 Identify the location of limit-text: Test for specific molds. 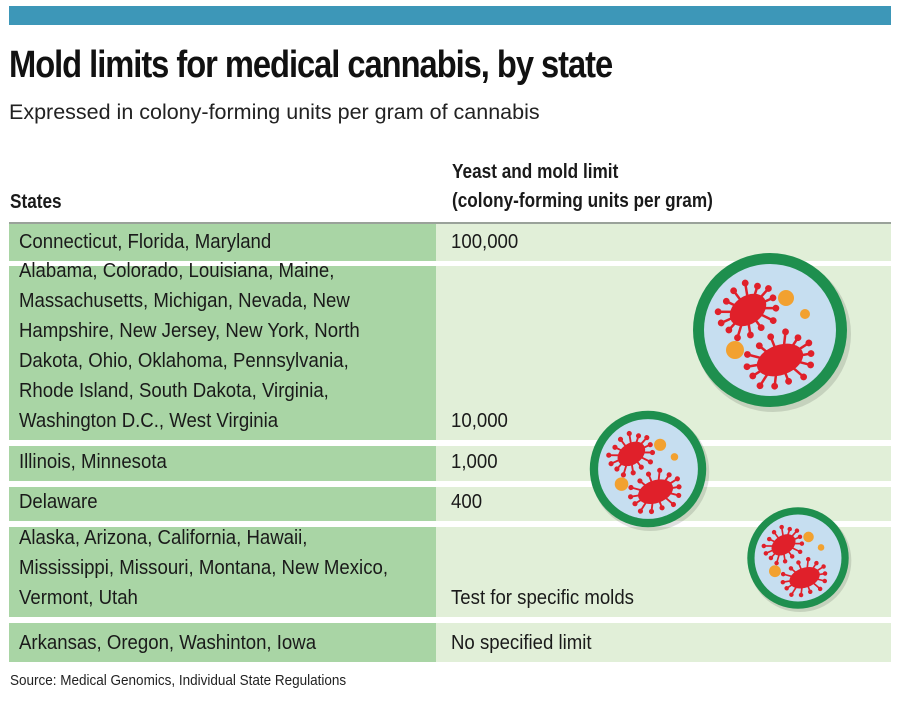
(542, 598).